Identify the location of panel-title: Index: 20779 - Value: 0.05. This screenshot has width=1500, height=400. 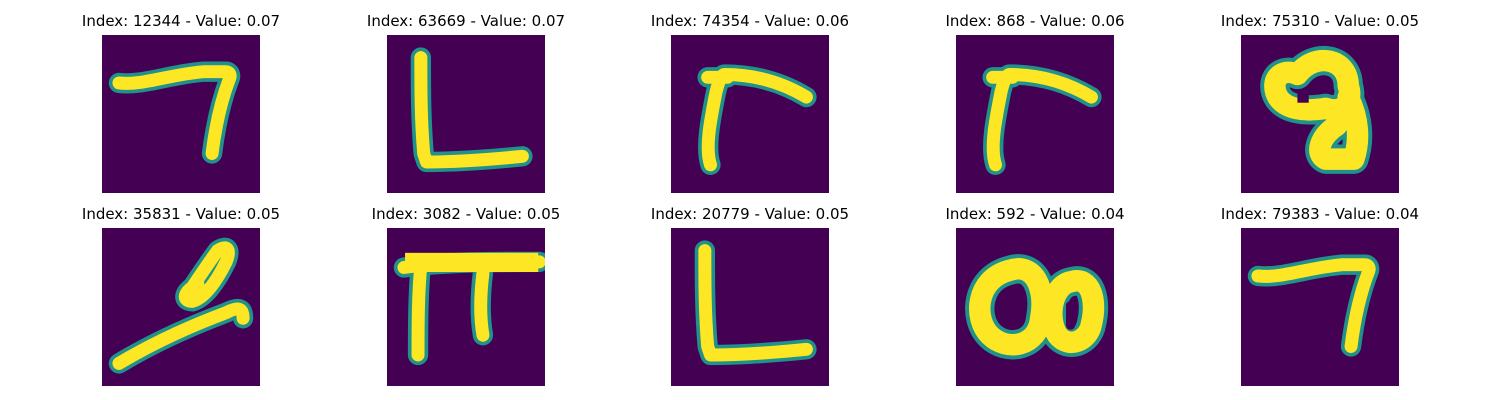
(750, 214).